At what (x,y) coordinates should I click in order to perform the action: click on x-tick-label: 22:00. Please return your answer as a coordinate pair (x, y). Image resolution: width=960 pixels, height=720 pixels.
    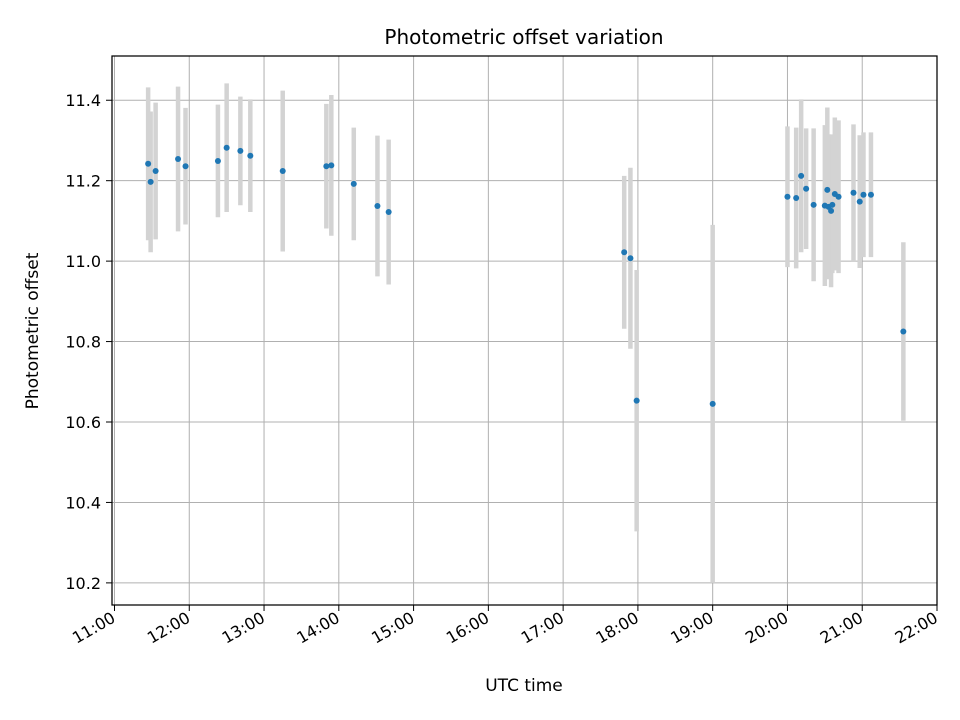
    Looking at the image, I should click on (916, 628).